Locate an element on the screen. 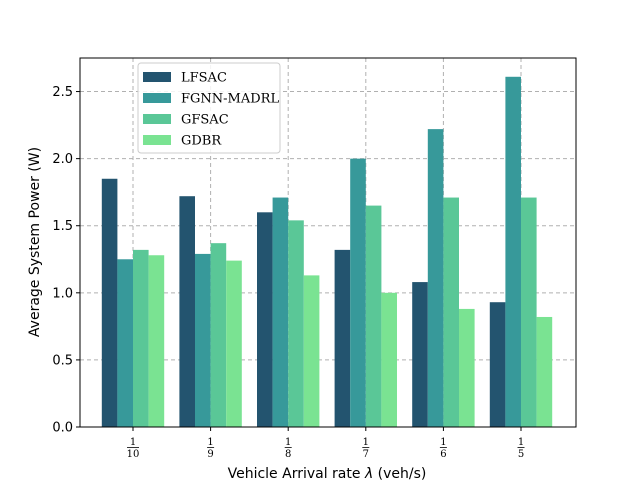  x-tick-label: 17 is located at coordinates (366, 448).